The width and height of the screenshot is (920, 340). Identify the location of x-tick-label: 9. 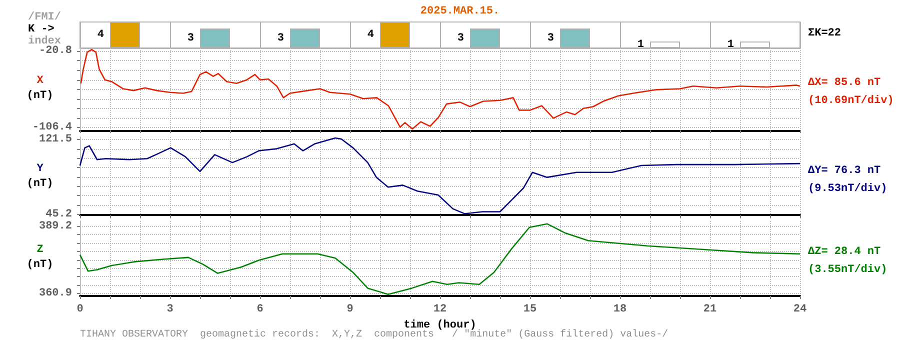
(350, 310).